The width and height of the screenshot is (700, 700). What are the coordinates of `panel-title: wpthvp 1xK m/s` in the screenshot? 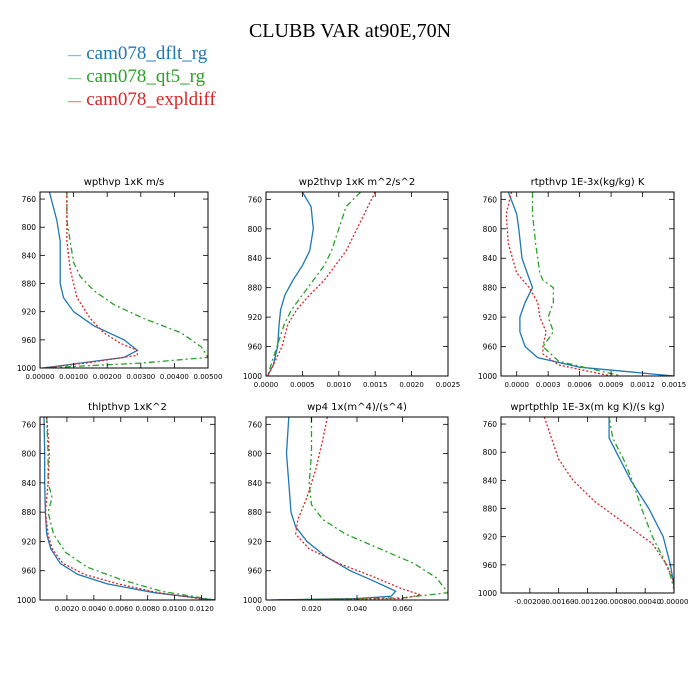 It's located at (124, 182).